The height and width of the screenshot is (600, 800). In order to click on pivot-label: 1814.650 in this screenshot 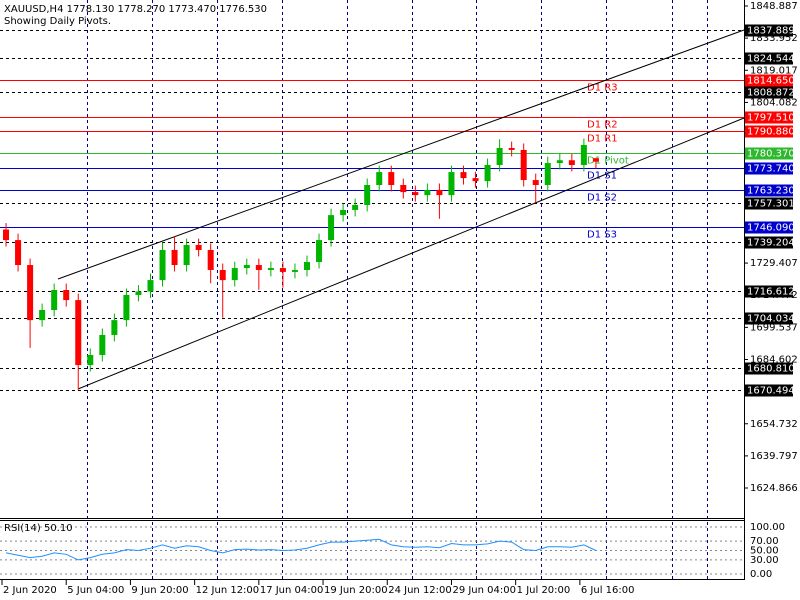, I will do `click(771, 81)`.